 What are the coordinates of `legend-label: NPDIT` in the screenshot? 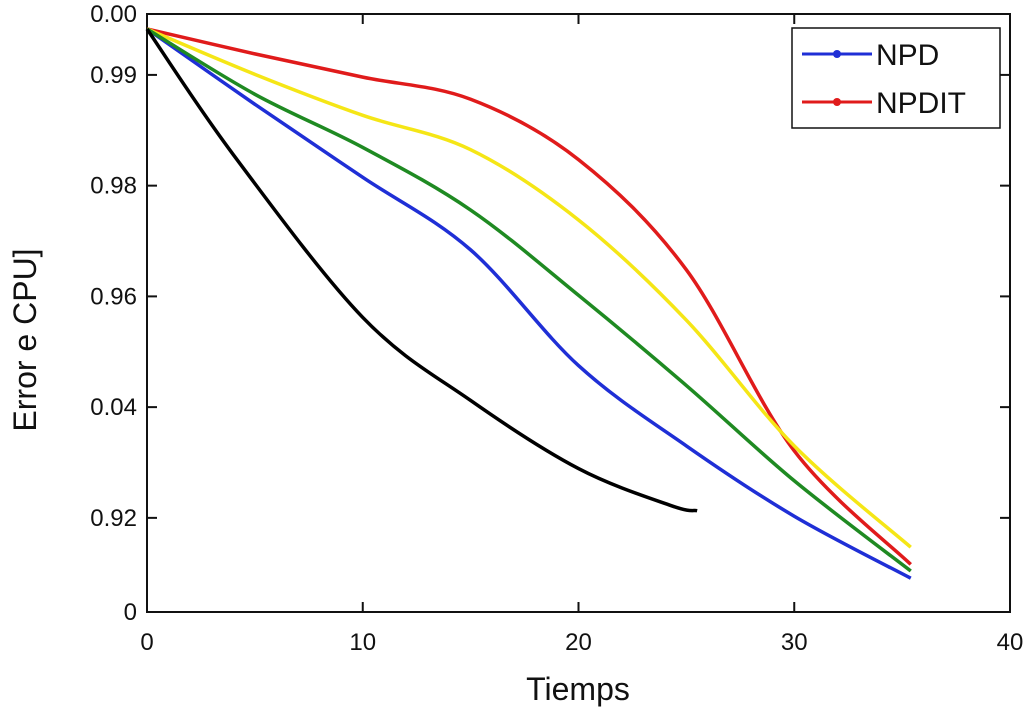 It's located at (921, 103).